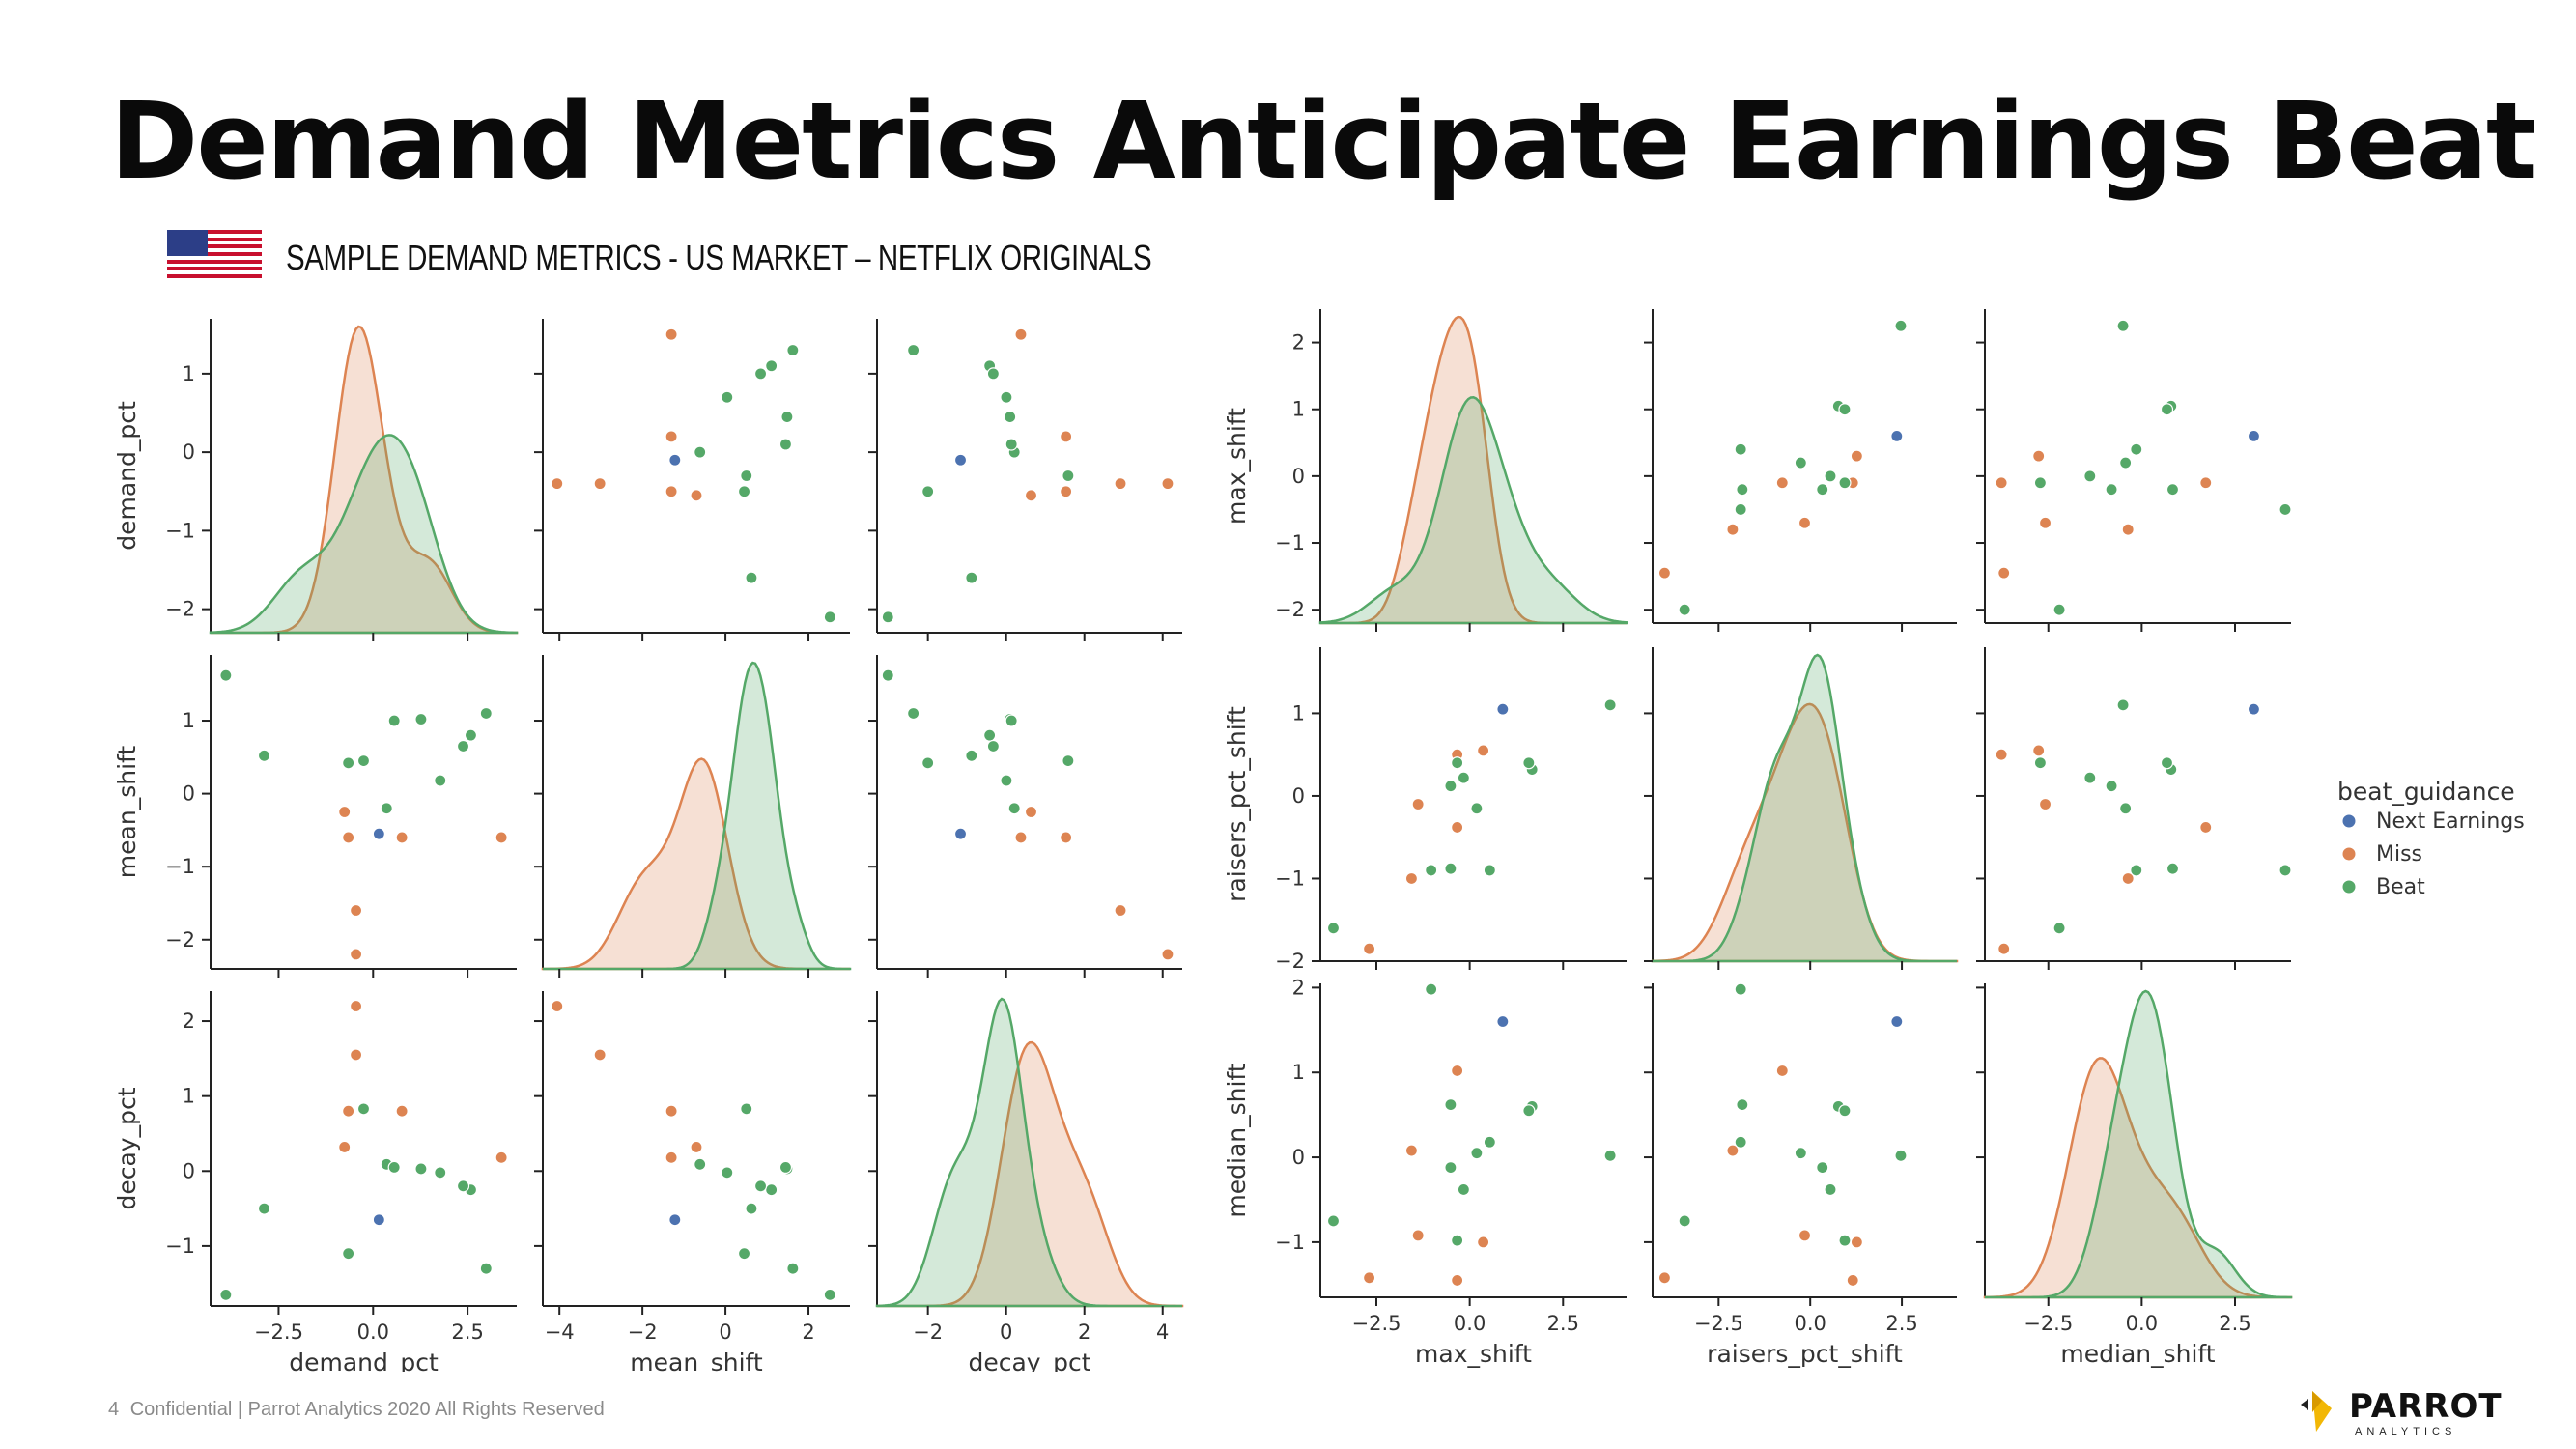  I want to click on legend-label: Next Earnings, so click(2450, 822).